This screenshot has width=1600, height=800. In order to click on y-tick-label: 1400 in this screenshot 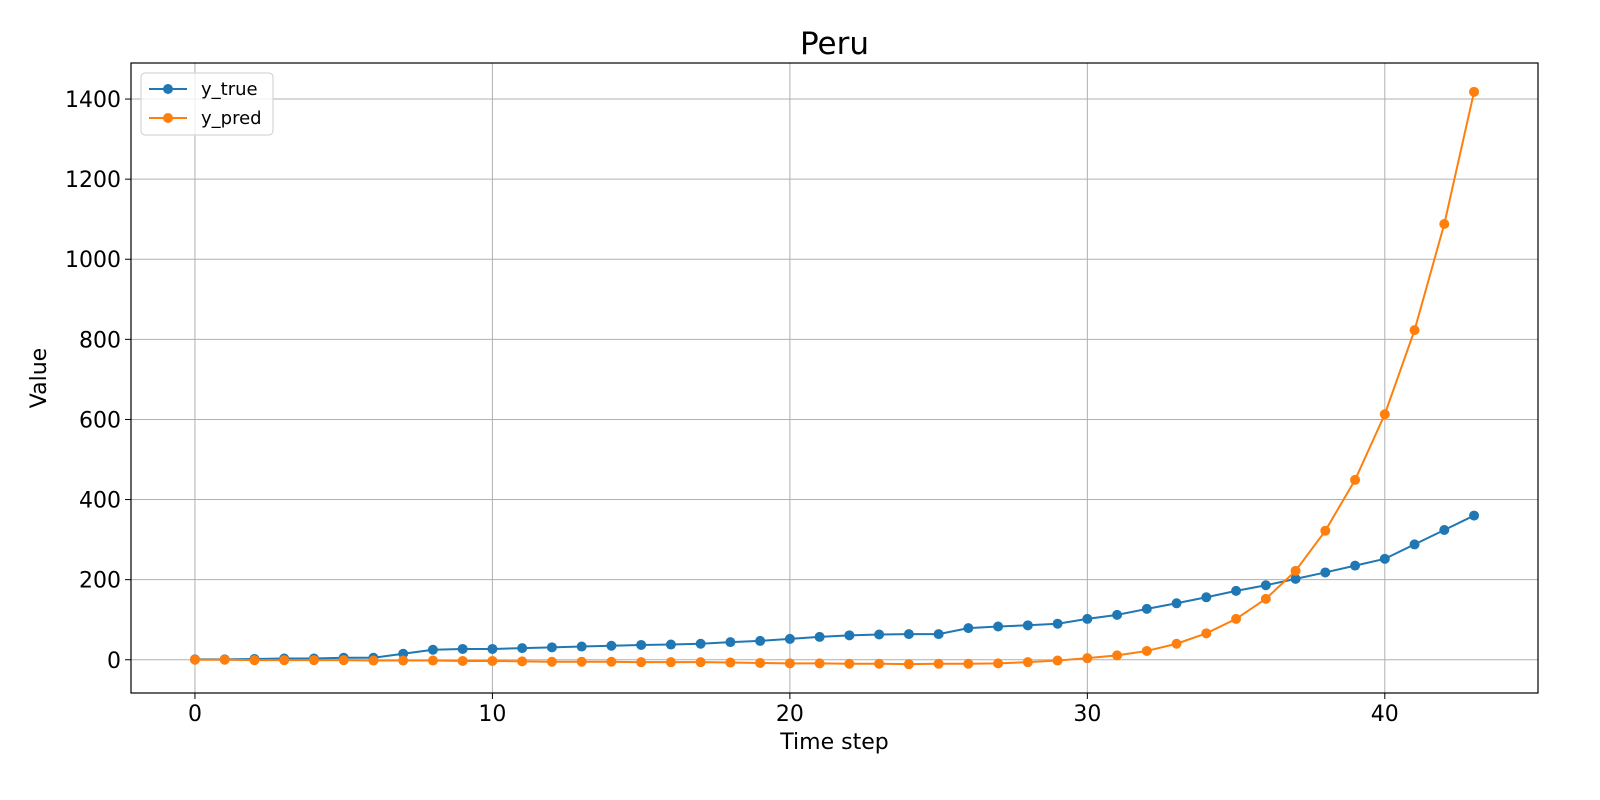, I will do `click(93, 100)`.